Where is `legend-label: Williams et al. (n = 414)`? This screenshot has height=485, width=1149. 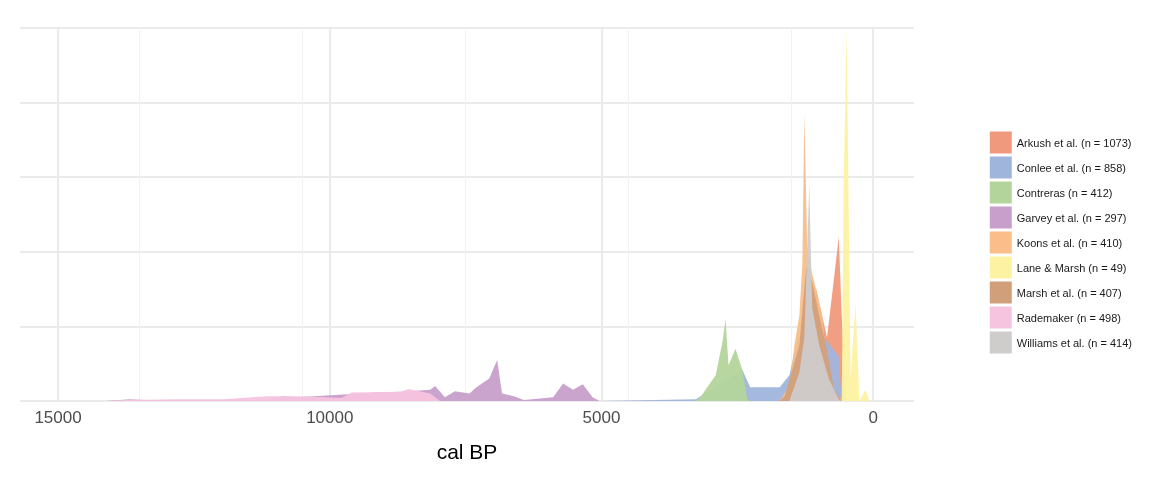
legend-label: Williams et al. (n = 414) is located at coordinates (1074, 342).